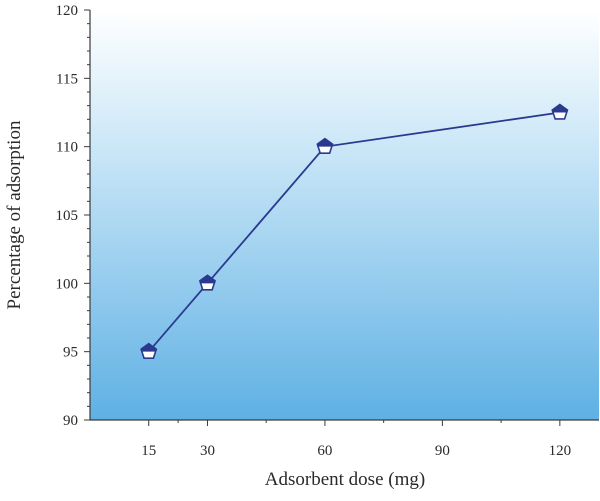 The image size is (600, 501). I want to click on x-axis-title: Adsorbent dose (mg), so click(345, 479).